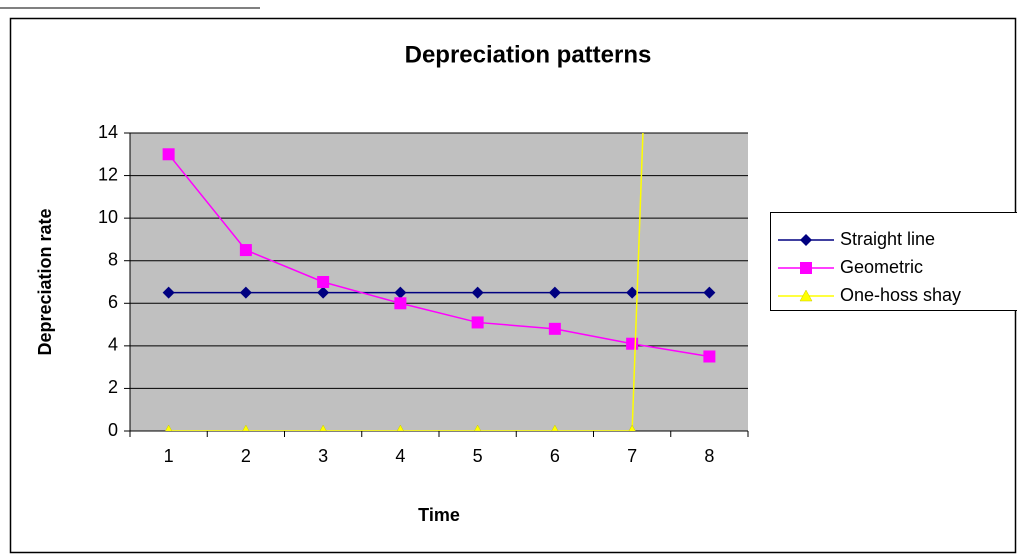 This screenshot has width=1017, height=554. Describe the element at coordinates (45, 281) in the screenshot. I see `y-axis-title: Depreciation rate` at that location.